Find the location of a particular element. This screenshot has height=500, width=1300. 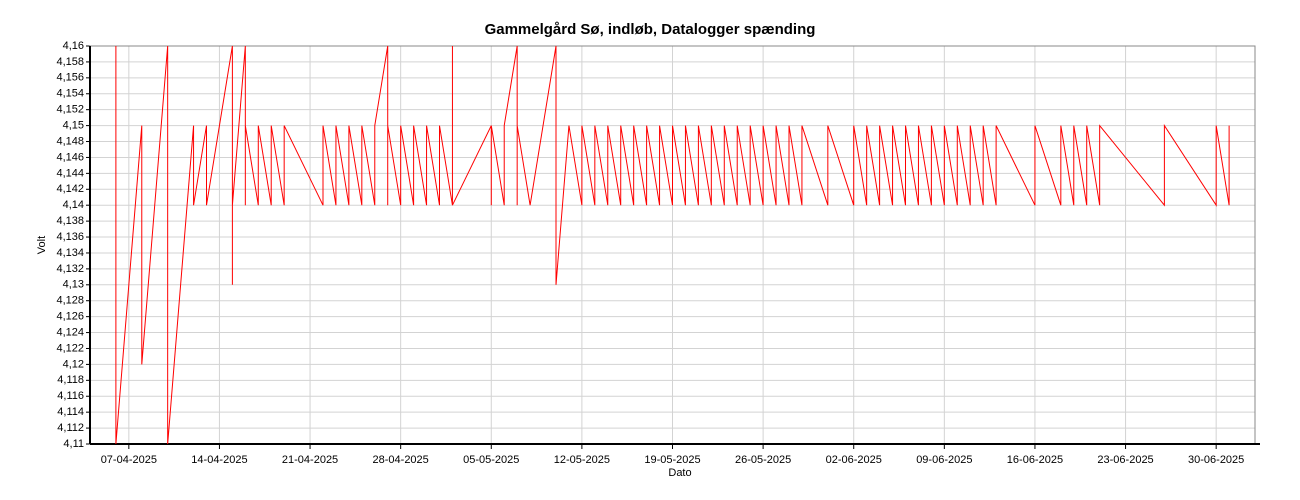

y-tick-label: 4,11 is located at coordinates (73, 444).